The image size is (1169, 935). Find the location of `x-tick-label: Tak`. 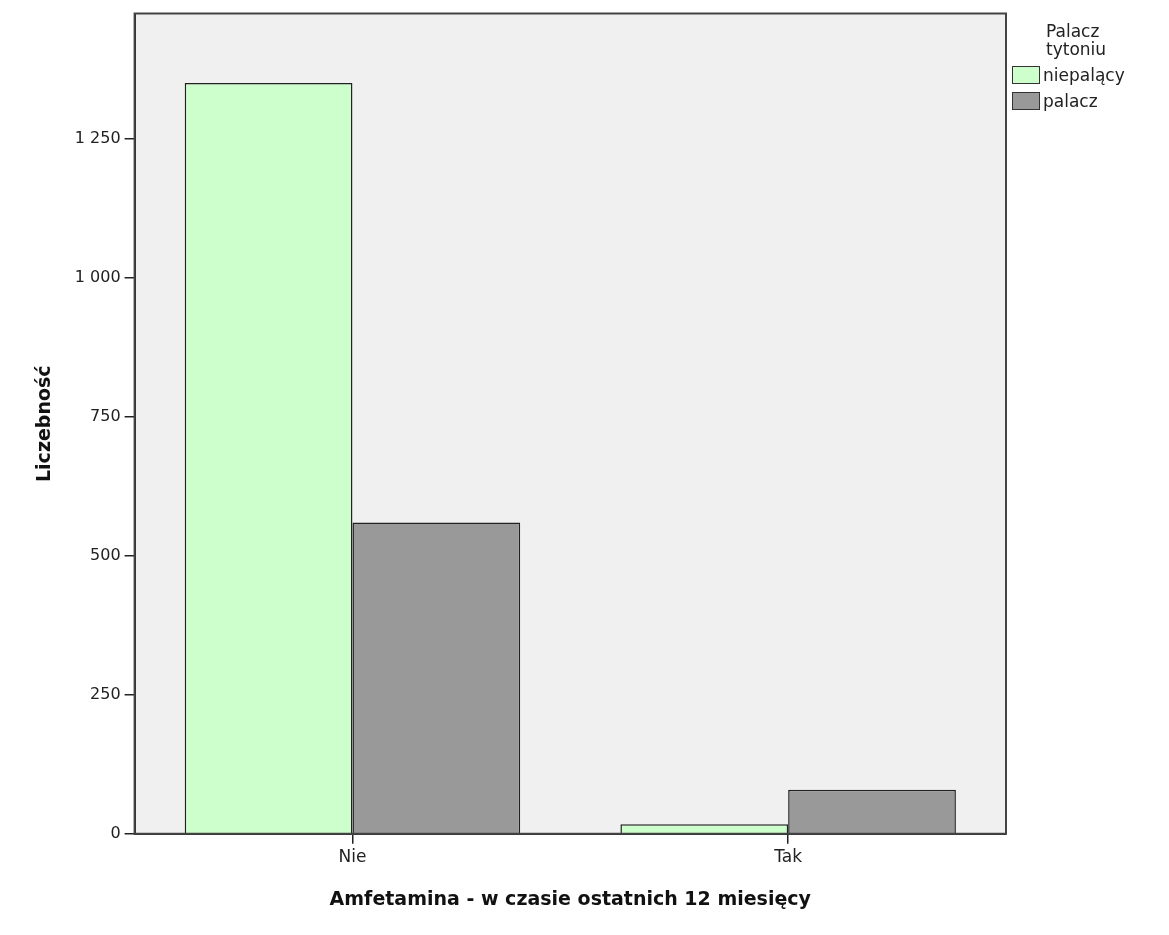

x-tick-label: Tak is located at coordinates (788, 856).